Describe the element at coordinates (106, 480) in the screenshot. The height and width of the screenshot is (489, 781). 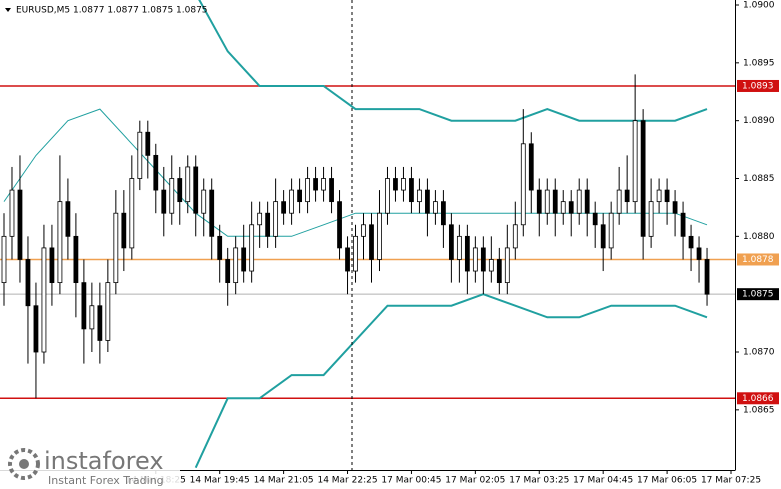
I see `logo-tagline: Instant Forex Trading` at that location.